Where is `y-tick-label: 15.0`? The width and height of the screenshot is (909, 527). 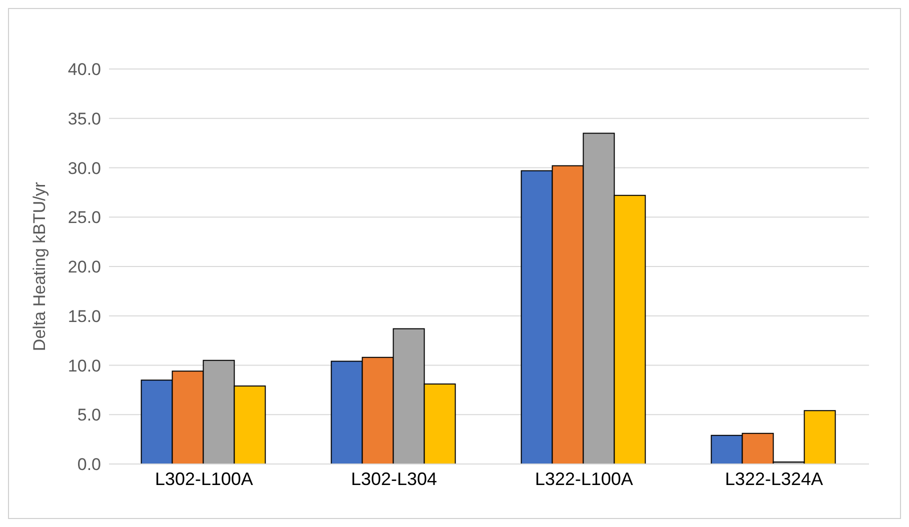 y-tick-label: 15.0 is located at coordinates (84, 316).